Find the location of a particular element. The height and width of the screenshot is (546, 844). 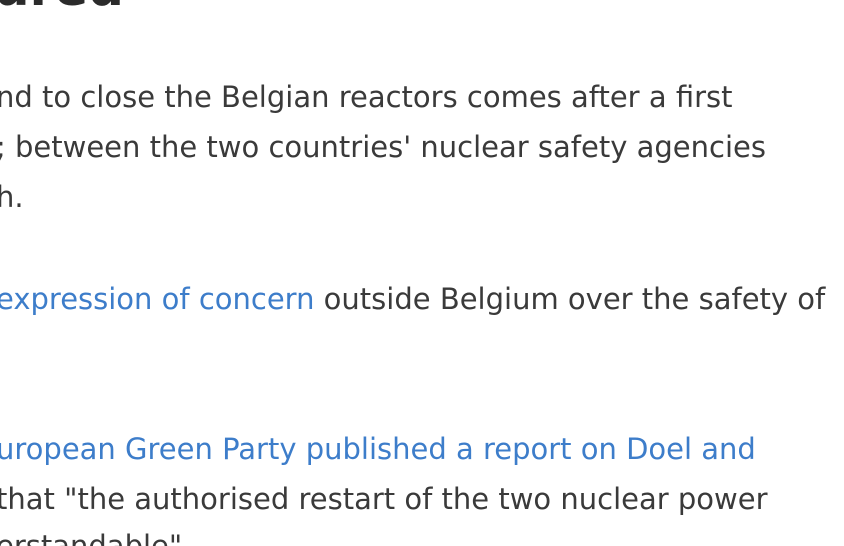

paragraph-1-line-3: h. is located at coordinates (12, 197).